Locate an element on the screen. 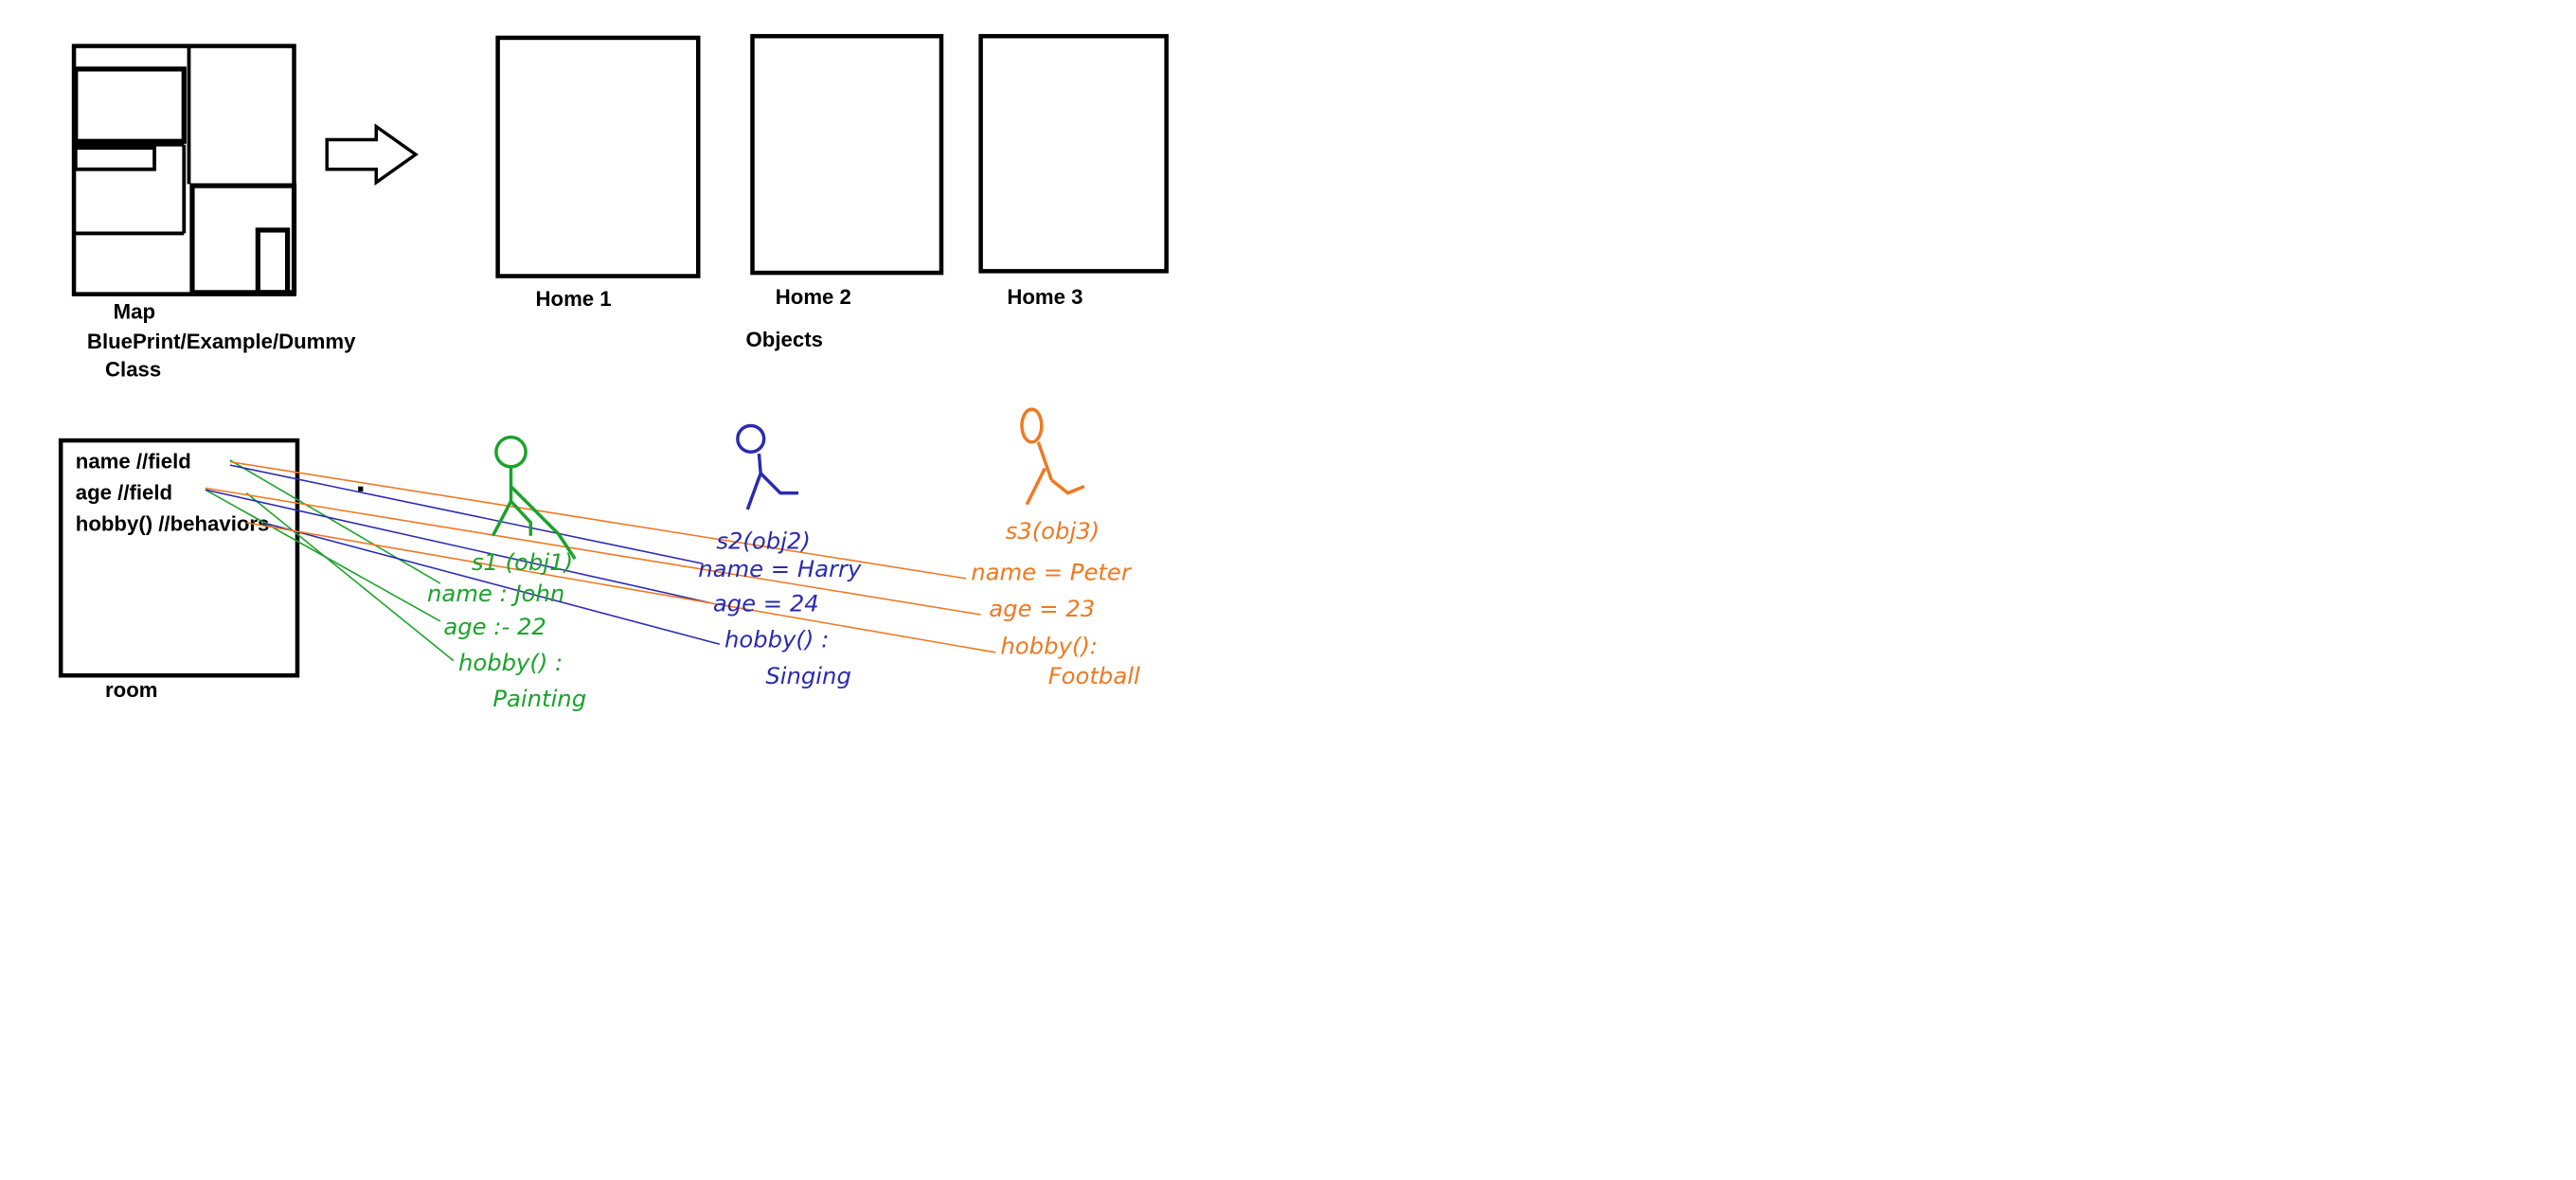 This screenshot has width=2576, height=1180. home-2-label: Home 2 is located at coordinates (813, 297).